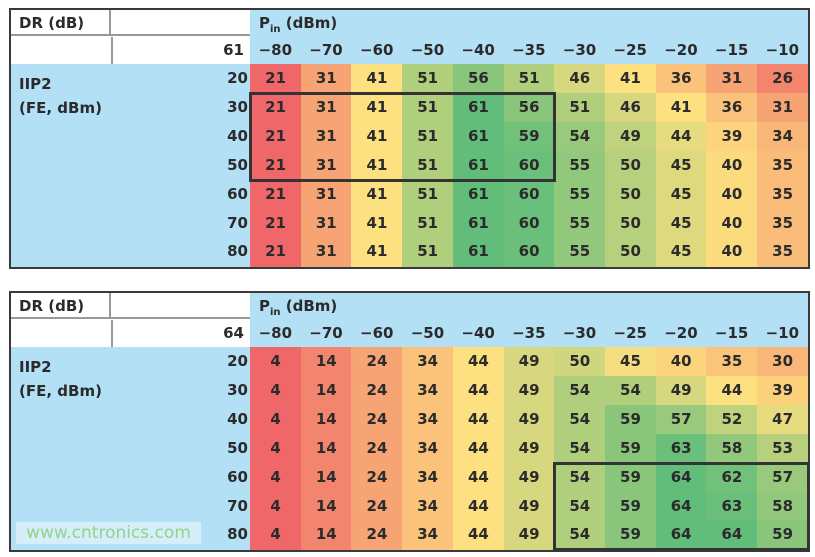 The height and width of the screenshot is (557, 815). What do you see at coordinates (61, 306) in the screenshot?
I see `dr-label: DR (dB)` at bounding box center [61, 306].